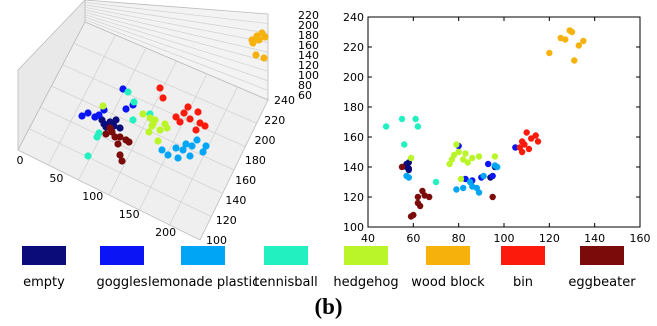 The height and width of the screenshot is (326, 657). Describe the element at coordinates (203, 268) in the screenshot. I see `legend-entry: lemonade plastic` at that location.